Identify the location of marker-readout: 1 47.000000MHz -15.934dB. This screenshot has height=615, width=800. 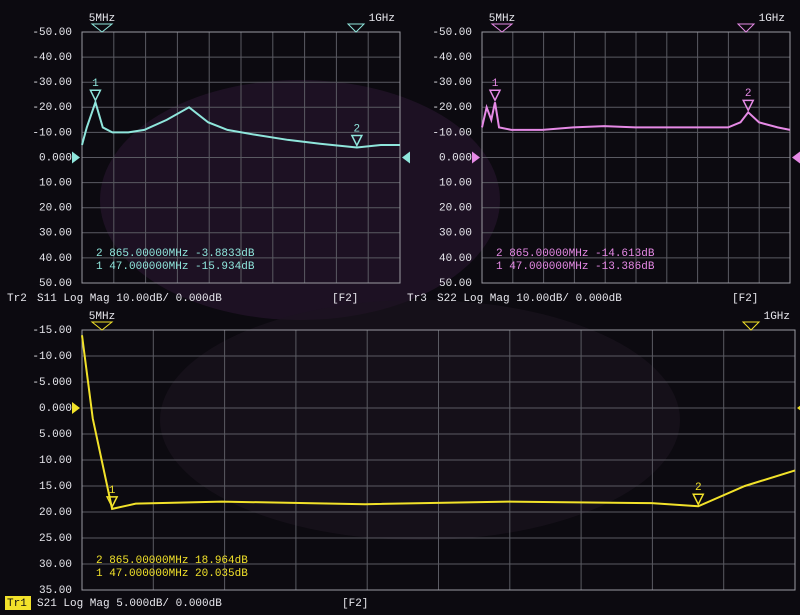
(175, 267).